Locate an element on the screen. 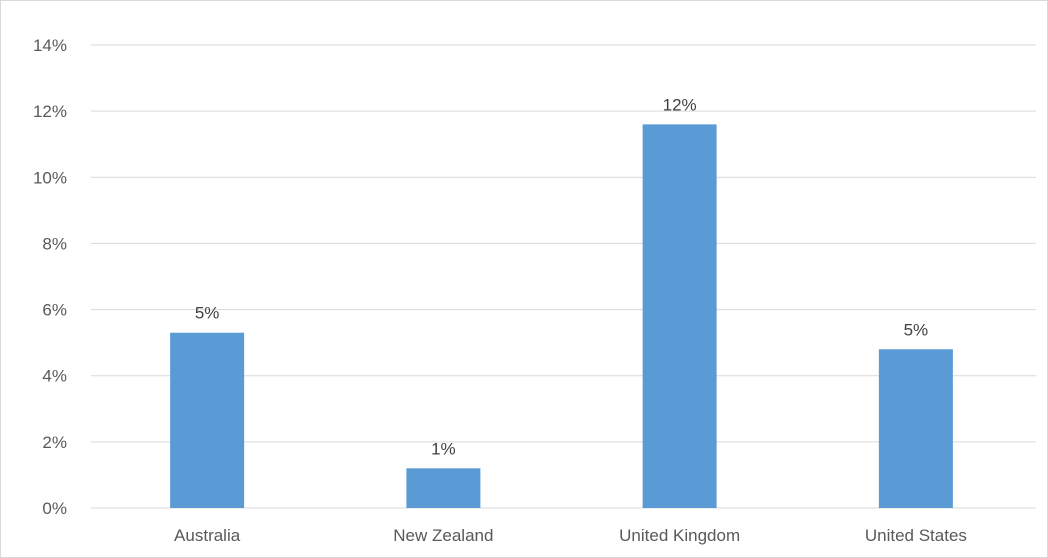 The height and width of the screenshot is (558, 1048). y-tick-label: 8% is located at coordinates (54, 243).